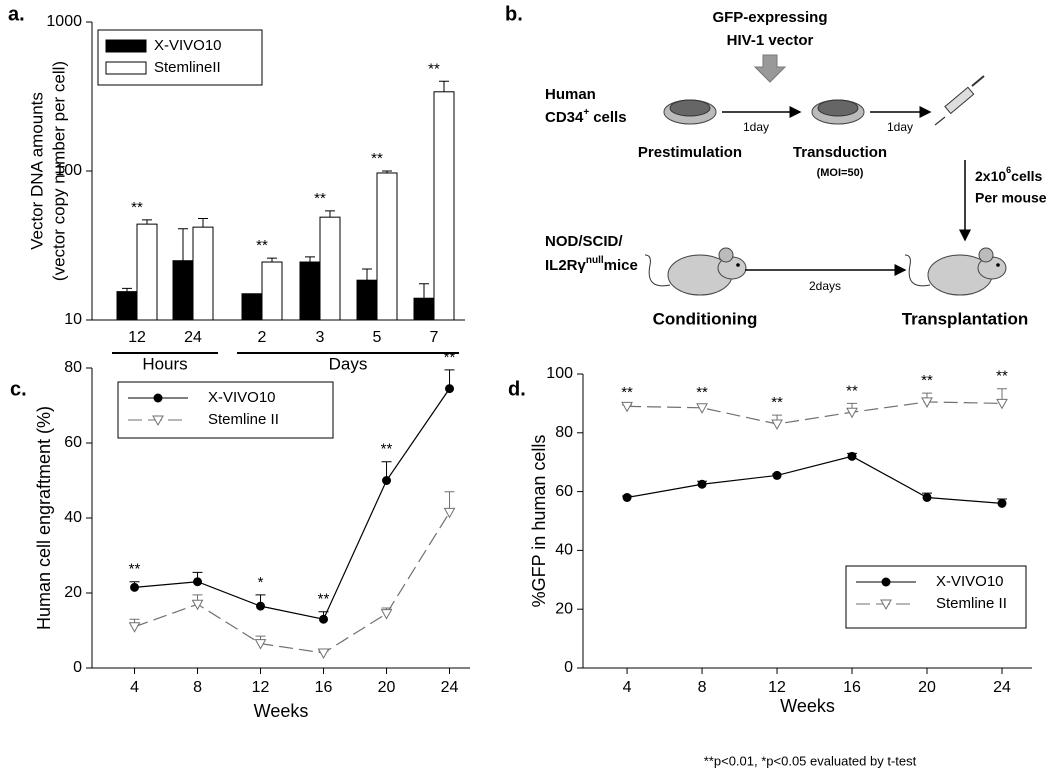 The image size is (1050, 775). Describe the element at coordinates (36, 171) in the screenshot. I see `y-axis-label: Vector DNA amounts` at that location.